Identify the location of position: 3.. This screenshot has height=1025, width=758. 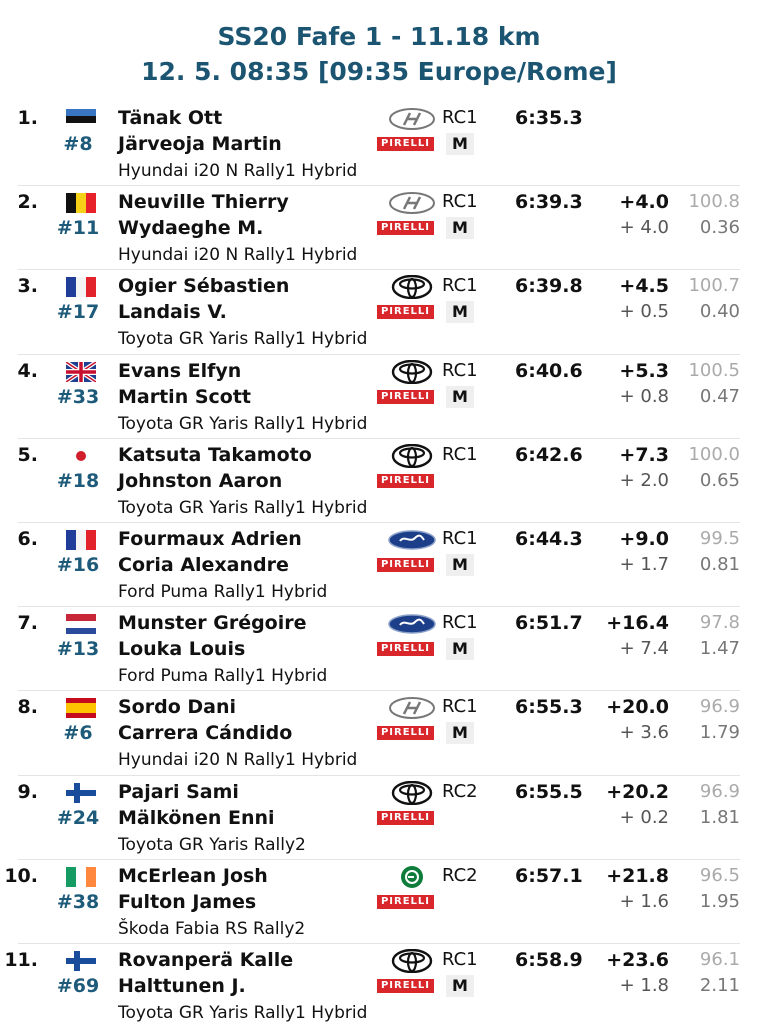
(27, 286).